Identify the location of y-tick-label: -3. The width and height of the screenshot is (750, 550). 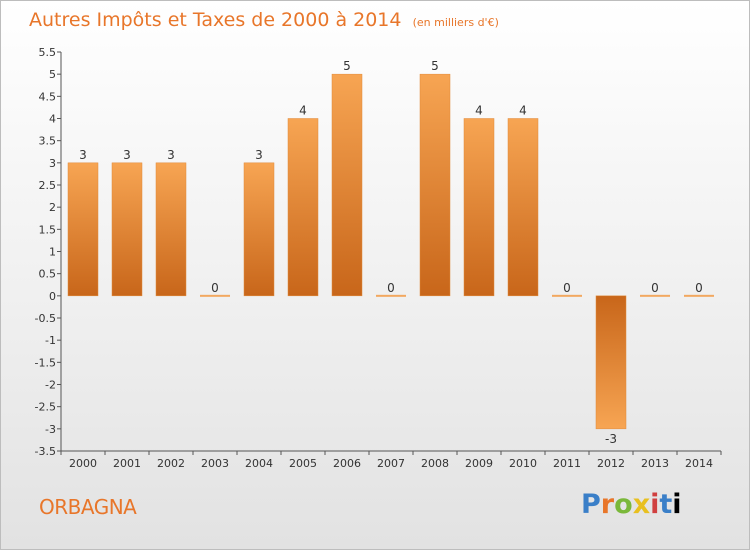
(50, 429).